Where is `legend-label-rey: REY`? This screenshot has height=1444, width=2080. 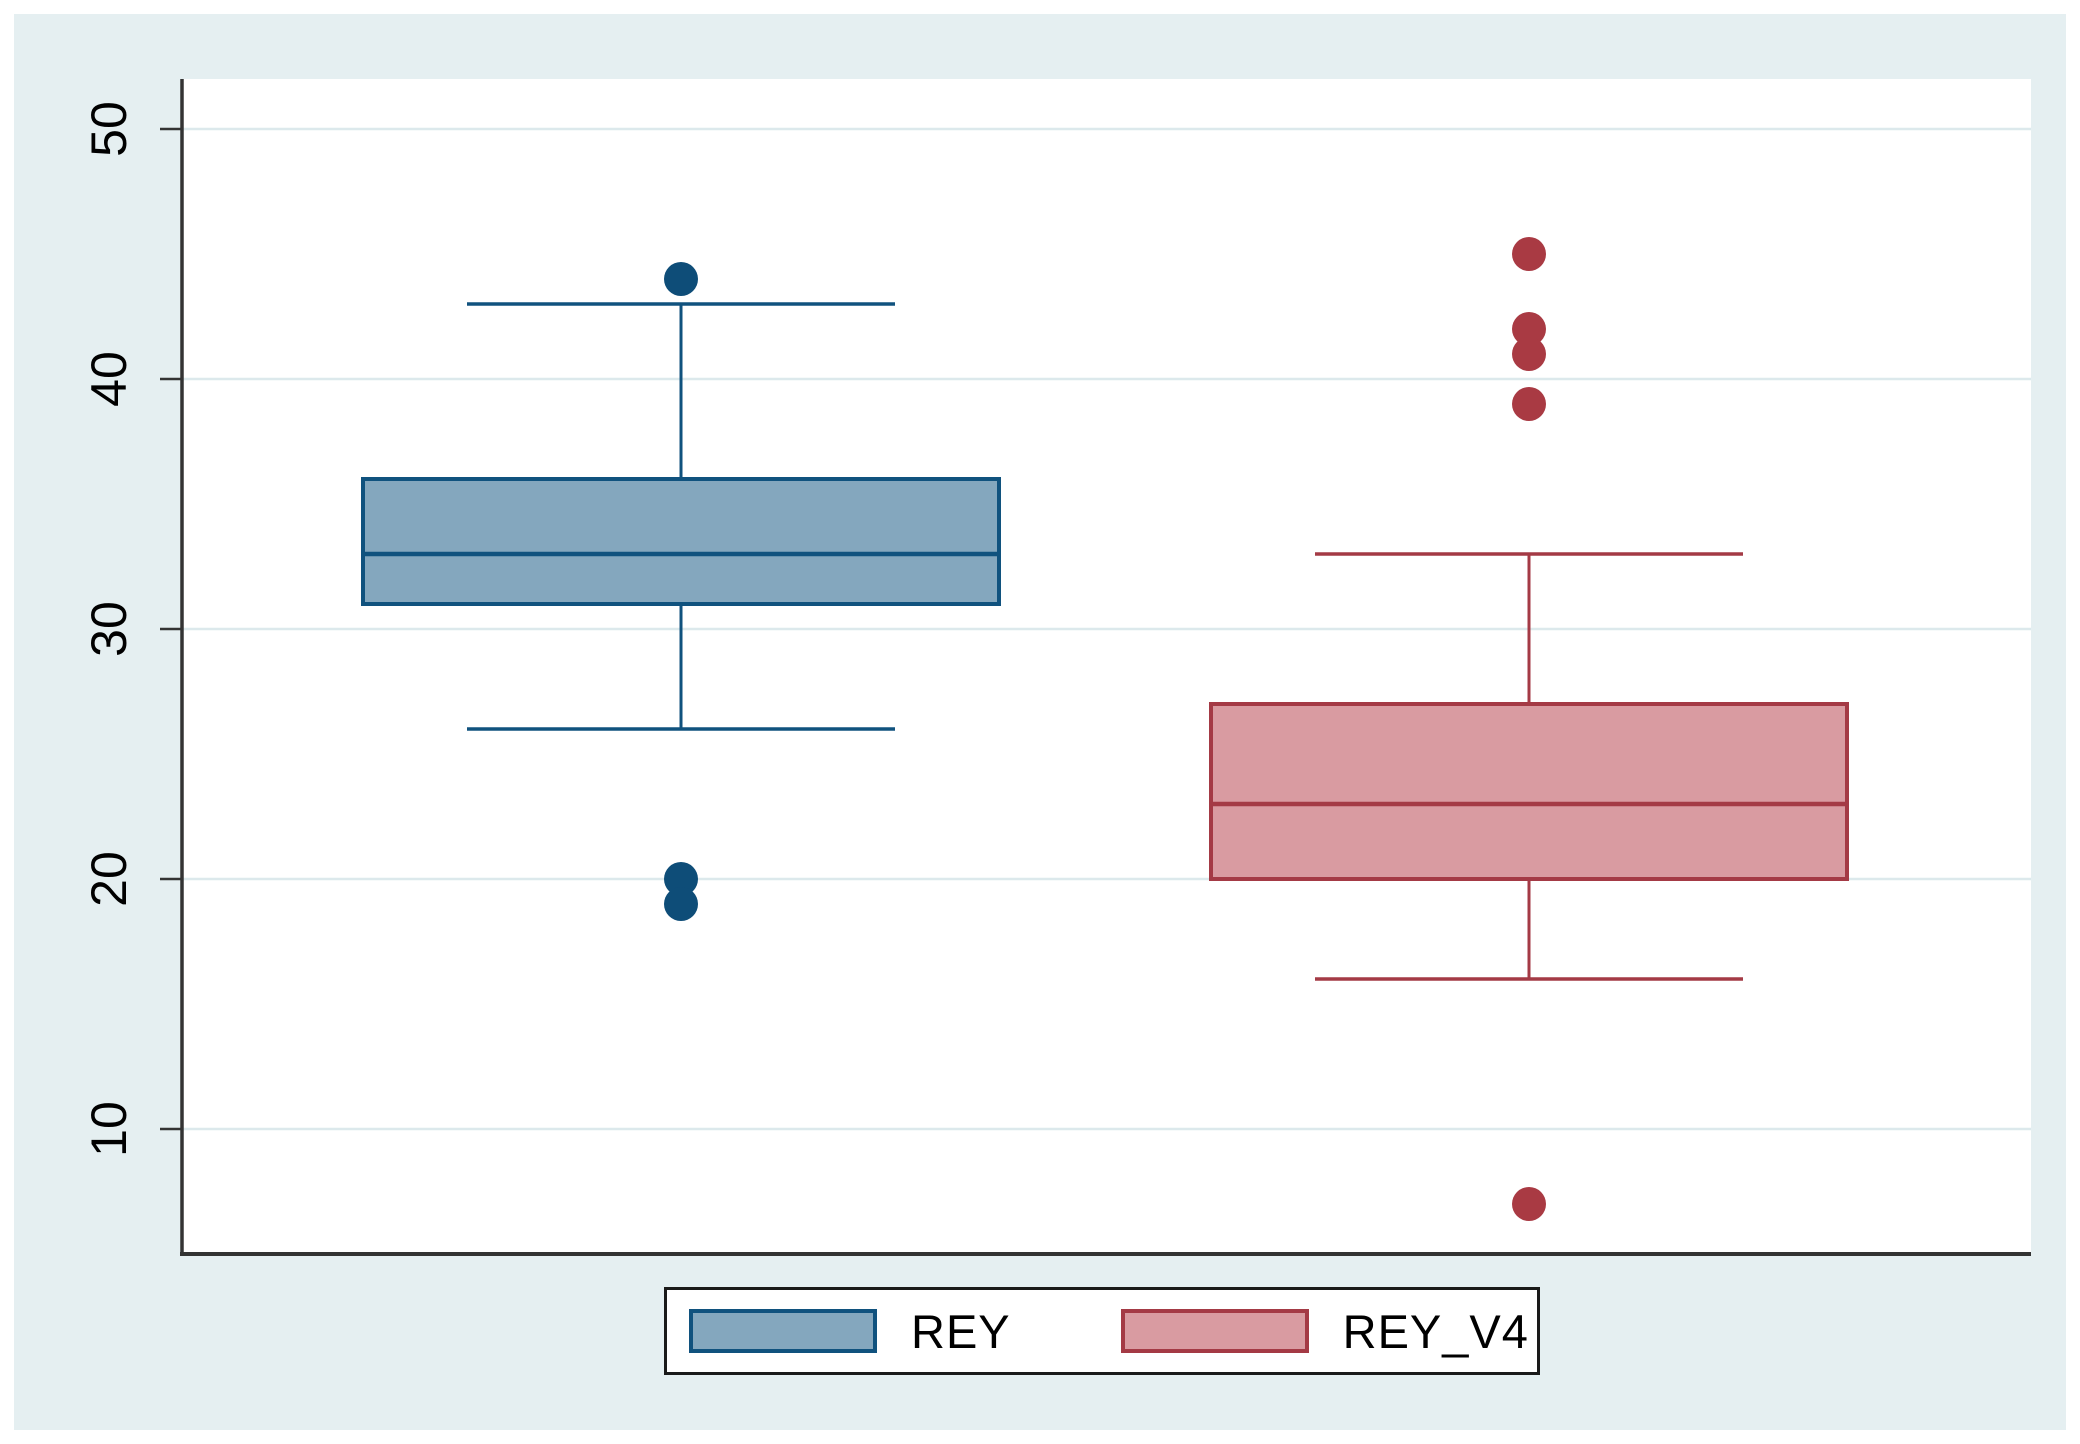
legend-label-rey: REY is located at coordinates (961, 1331).